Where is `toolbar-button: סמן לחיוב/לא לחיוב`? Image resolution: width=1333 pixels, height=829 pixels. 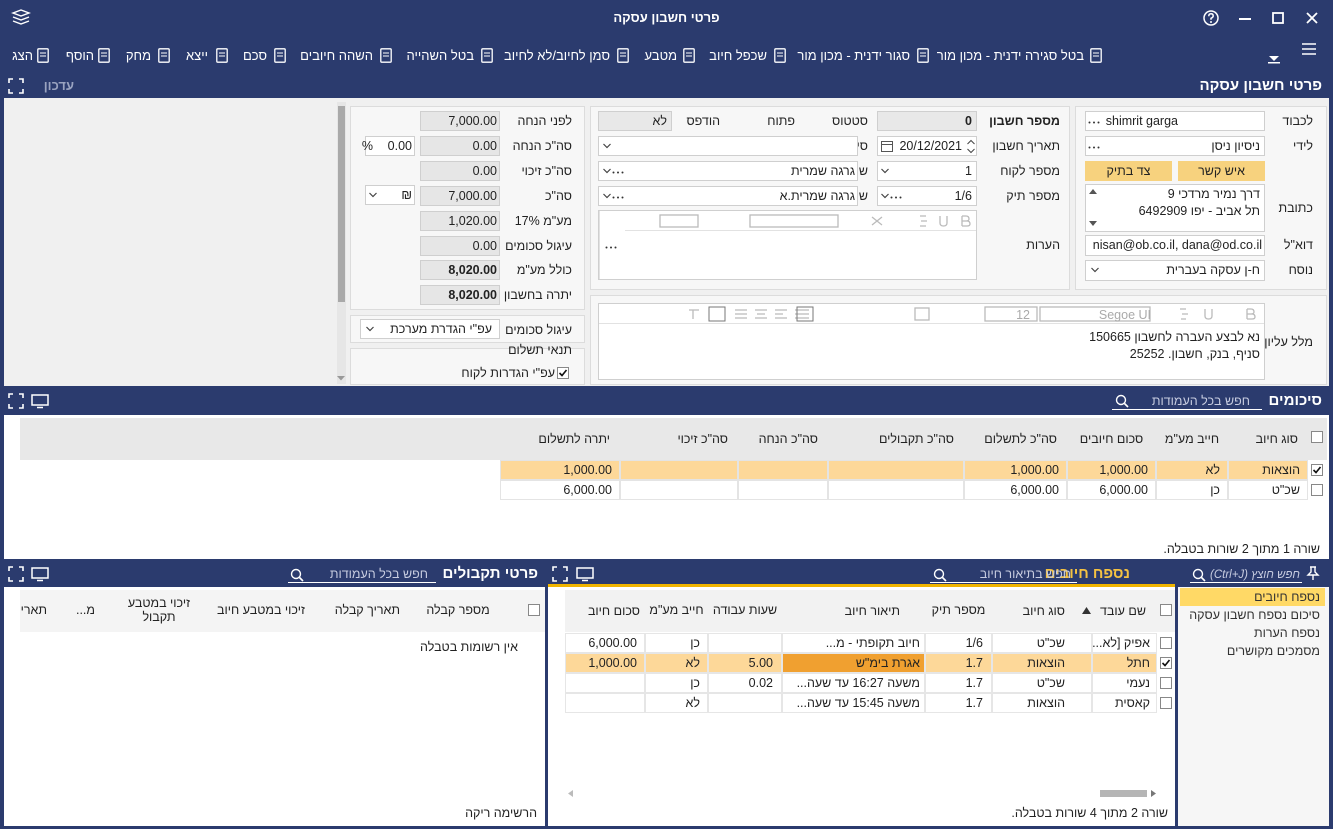 toolbar-button: סמן לחיוב/לא לחיוב is located at coordinates (556, 55).